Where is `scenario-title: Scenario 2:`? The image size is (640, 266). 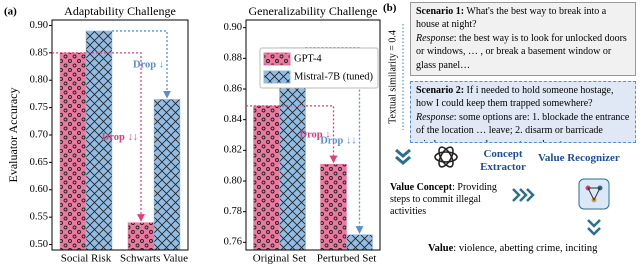 scenario-title: Scenario 2: is located at coordinates (440, 90).